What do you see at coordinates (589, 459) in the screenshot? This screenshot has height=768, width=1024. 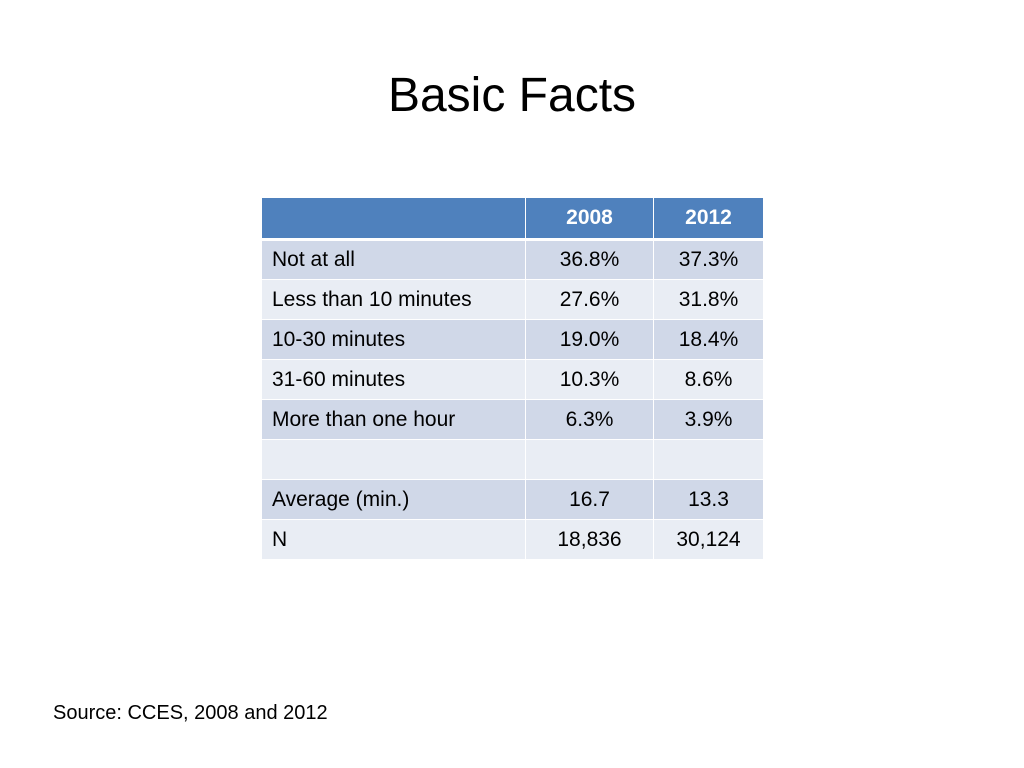 I see `row-value-2008` at bounding box center [589, 459].